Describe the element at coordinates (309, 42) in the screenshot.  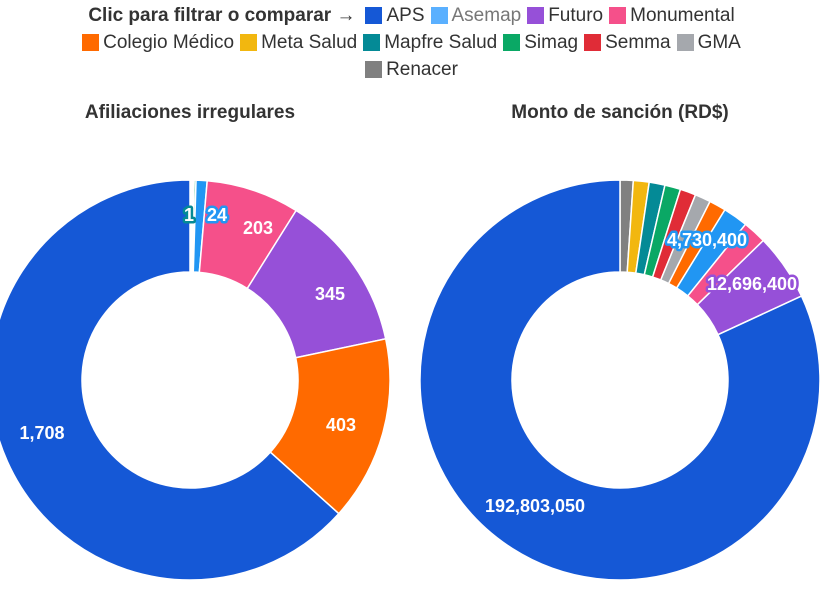
I see `legend-label: Meta Salud` at that location.